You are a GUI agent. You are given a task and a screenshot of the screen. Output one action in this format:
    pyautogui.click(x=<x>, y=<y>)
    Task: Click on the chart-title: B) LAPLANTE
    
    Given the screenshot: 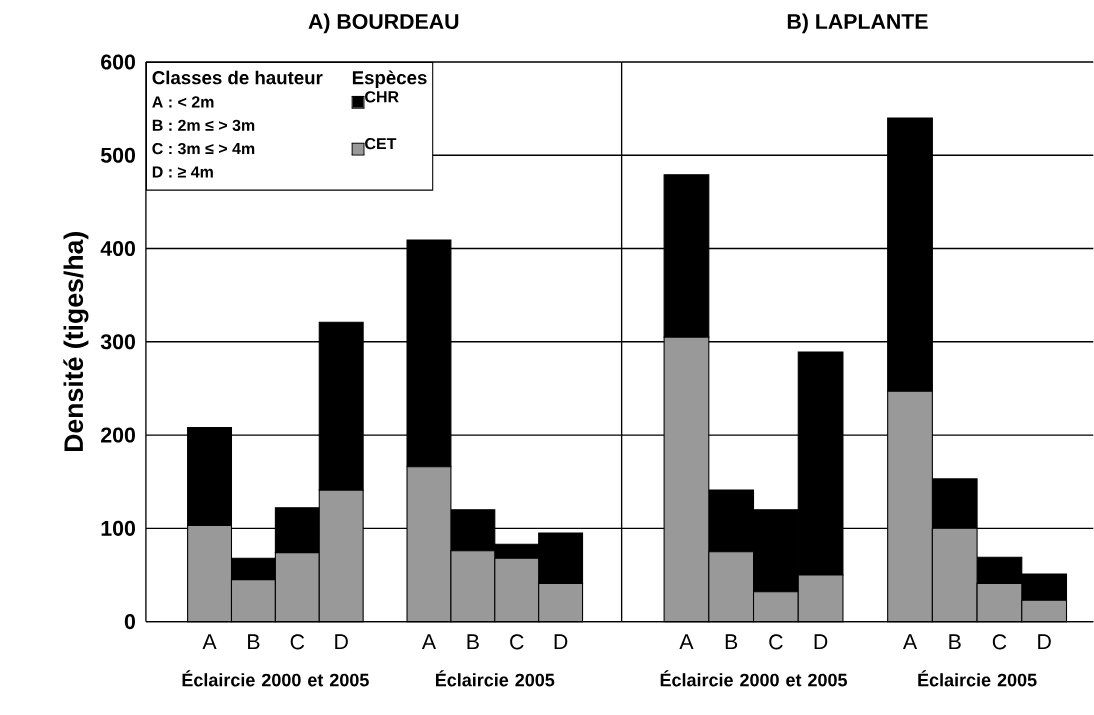 What is the action you would take?
    pyautogui.click(x=857, y=23)
    